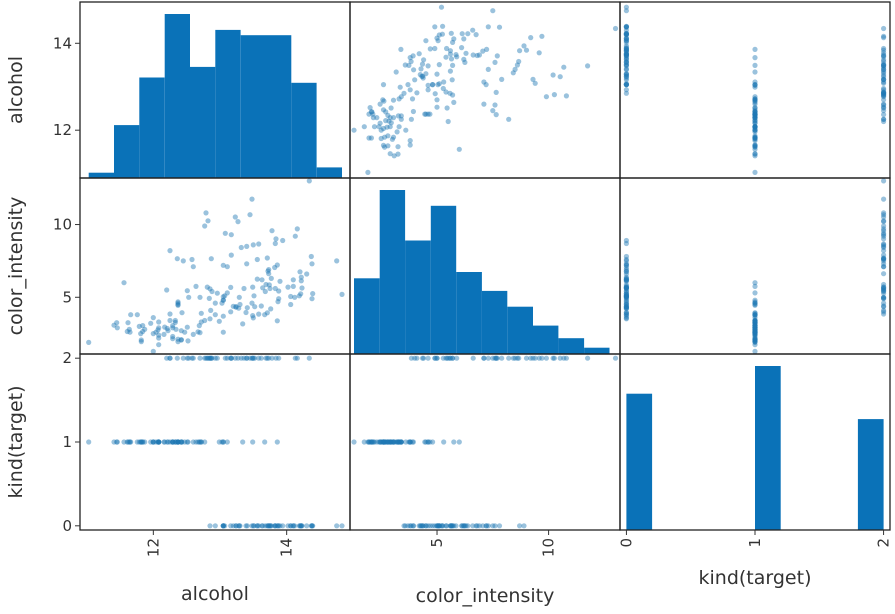 Image resolution: width=895 pixels, height=614 pixels. I want to click on y-axis-label-alcohol: alcohol, so click(16, 90).